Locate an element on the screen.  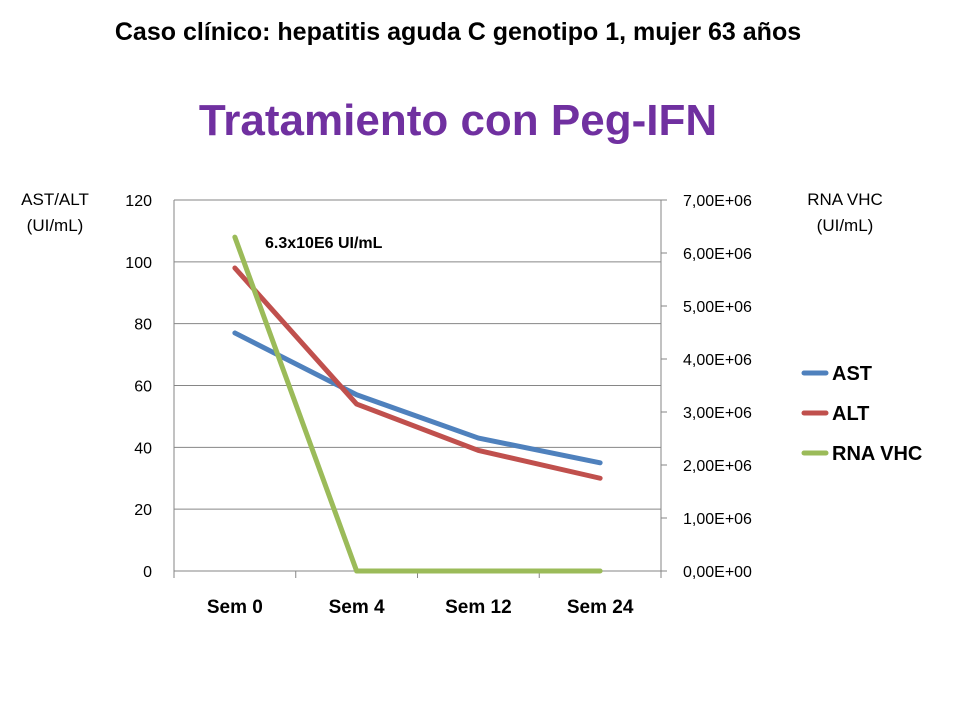
series-line-alt is located at coordinates (417, 373).